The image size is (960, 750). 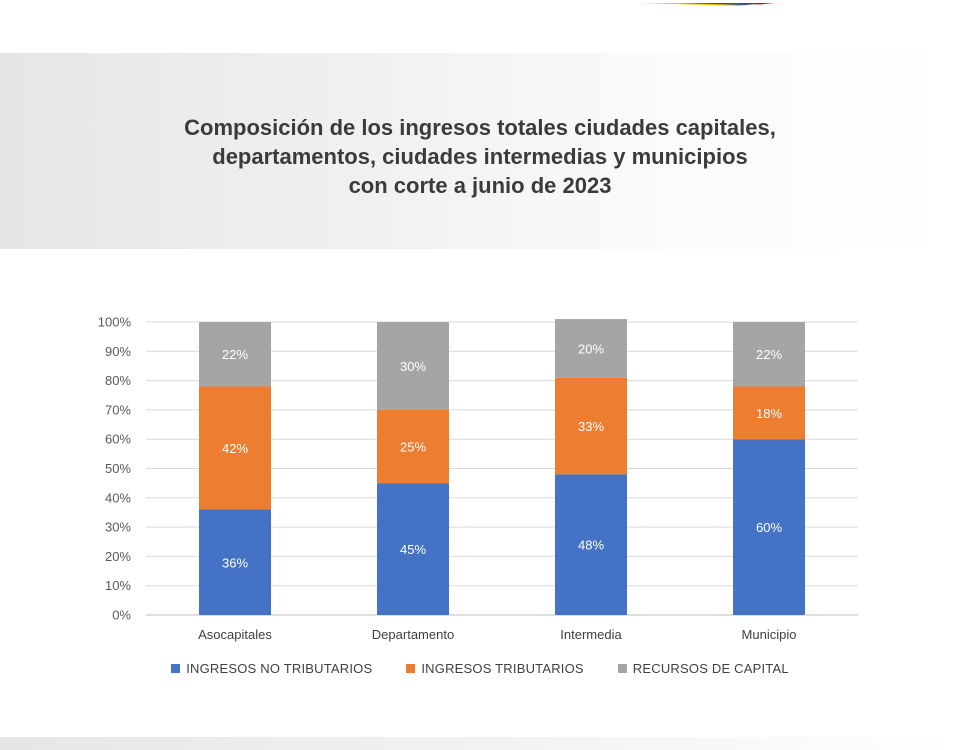 I want to click on legend-label: INGRESOS TRIBUTARIOS, so click(x=502, y=668).